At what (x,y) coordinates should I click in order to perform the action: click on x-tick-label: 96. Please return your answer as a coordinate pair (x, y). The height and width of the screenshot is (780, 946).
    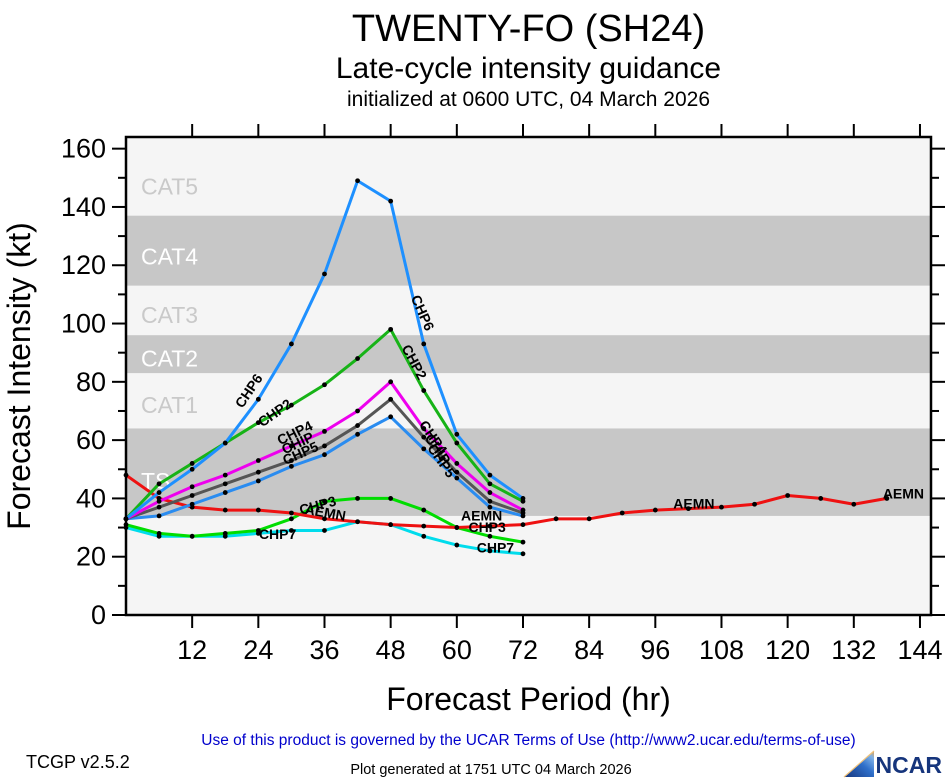
    Looking at the image, I should click on (655, 650).